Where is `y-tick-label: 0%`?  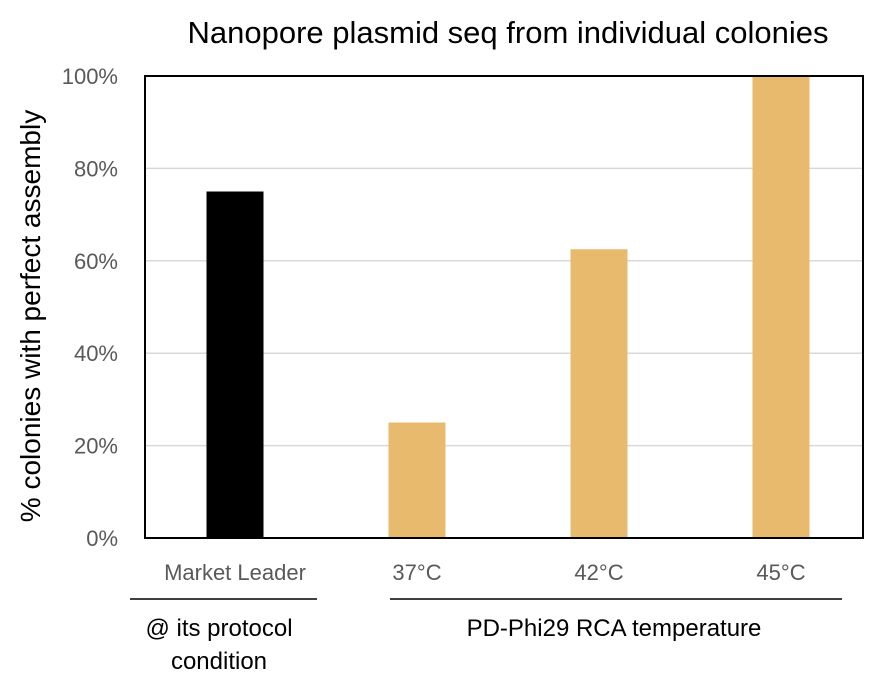
y-tick-label: 0% is located at coordinates (102, 538).